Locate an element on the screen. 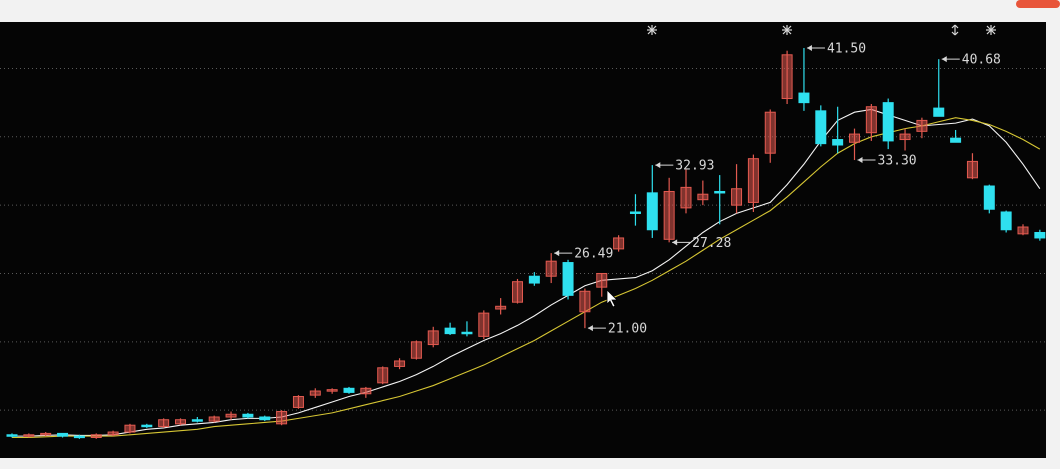 The image size is (1060, 469). corner-badge is located at coordinates (1038, 4).